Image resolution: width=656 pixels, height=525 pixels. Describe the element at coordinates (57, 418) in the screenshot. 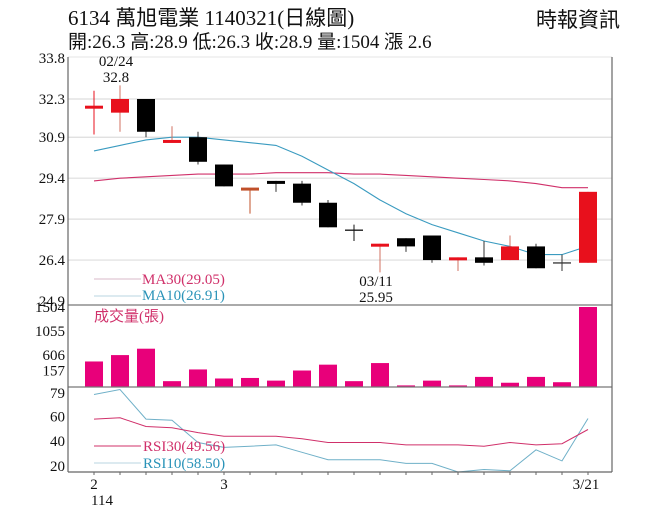

I see `rsi-tick: 60` at that location.